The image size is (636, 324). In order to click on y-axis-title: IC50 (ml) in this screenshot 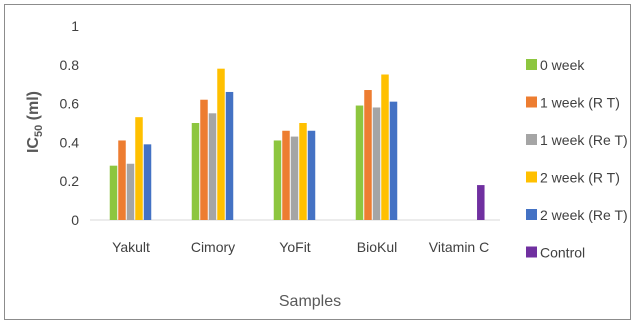, I will do `click(35, 122)`.